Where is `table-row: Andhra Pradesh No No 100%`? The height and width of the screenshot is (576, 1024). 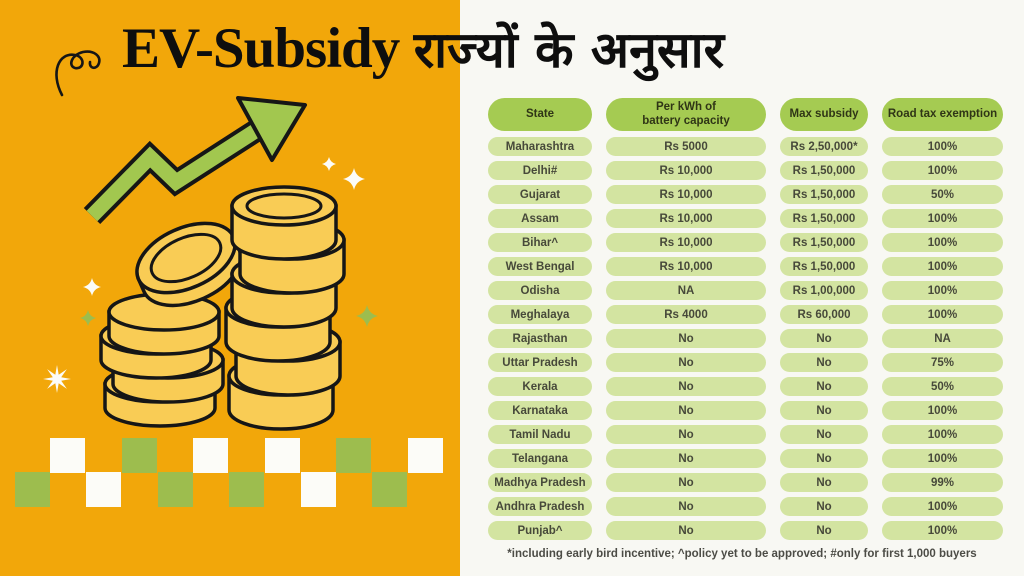 table-row: Andhra Pradesh No No 100% is located at coordinates (745, 506).